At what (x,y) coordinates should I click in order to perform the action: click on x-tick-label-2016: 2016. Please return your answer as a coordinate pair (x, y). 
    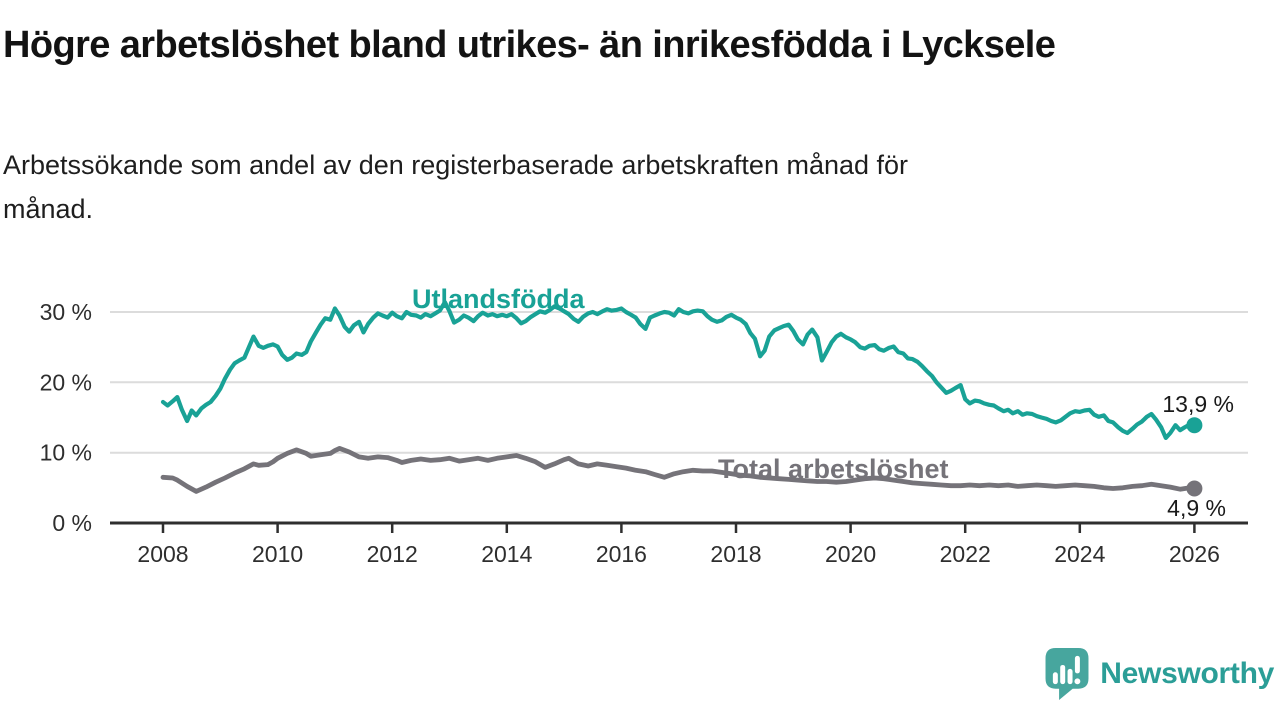
    Looking at the image, I should click on (621, 554).